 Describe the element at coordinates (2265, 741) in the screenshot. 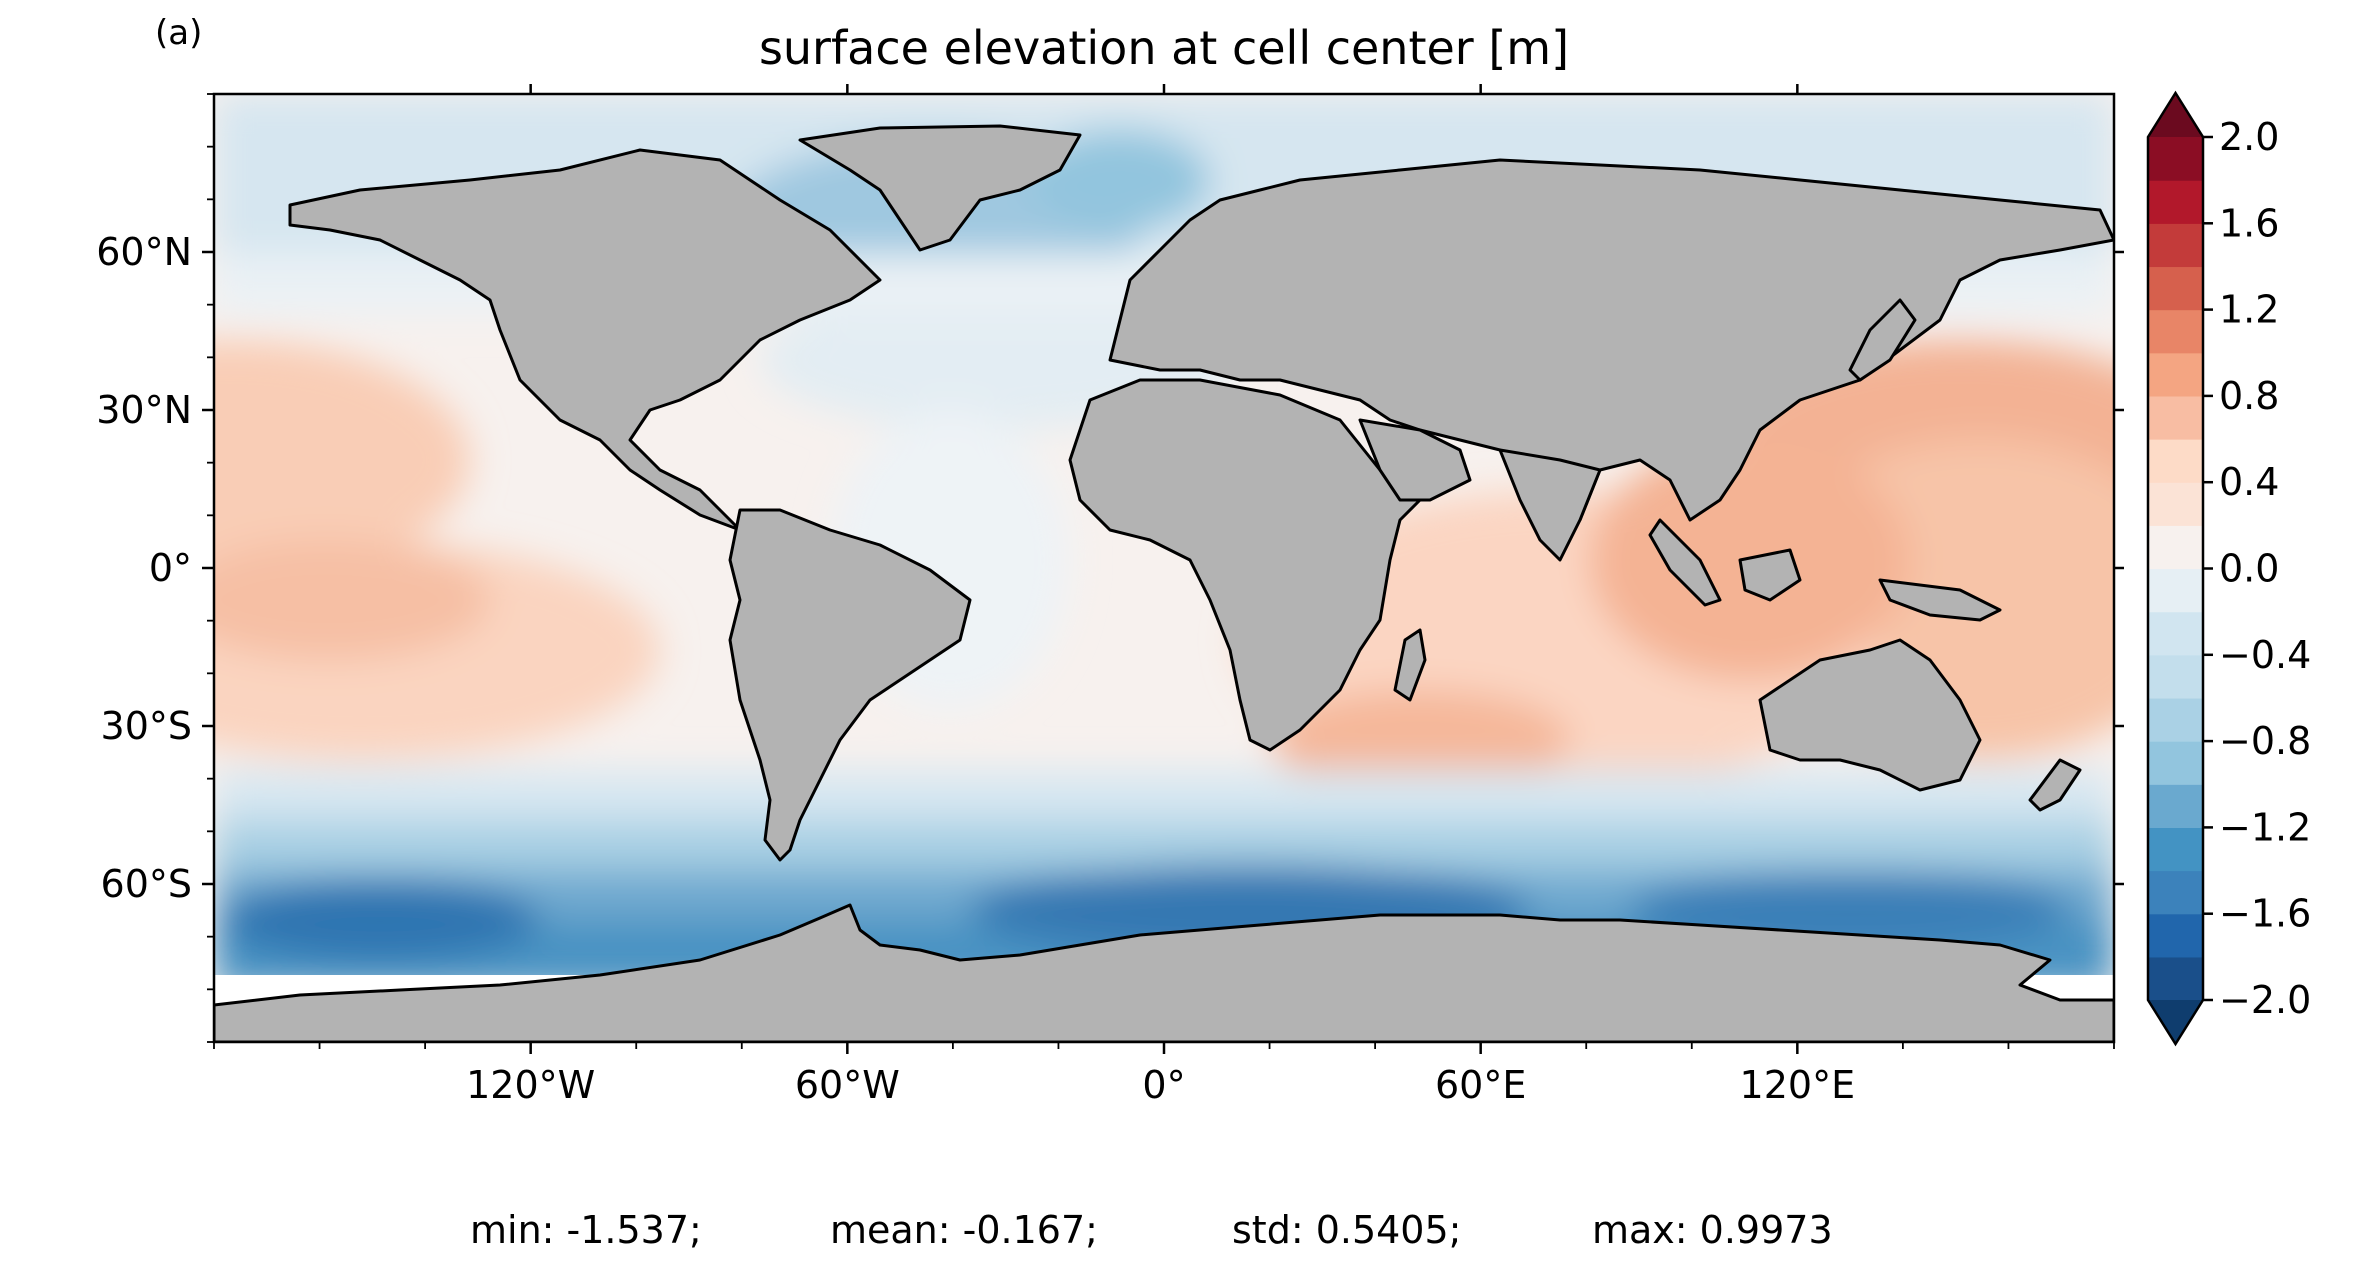

I see `colorbar-tick-label: −0.8` at that location.